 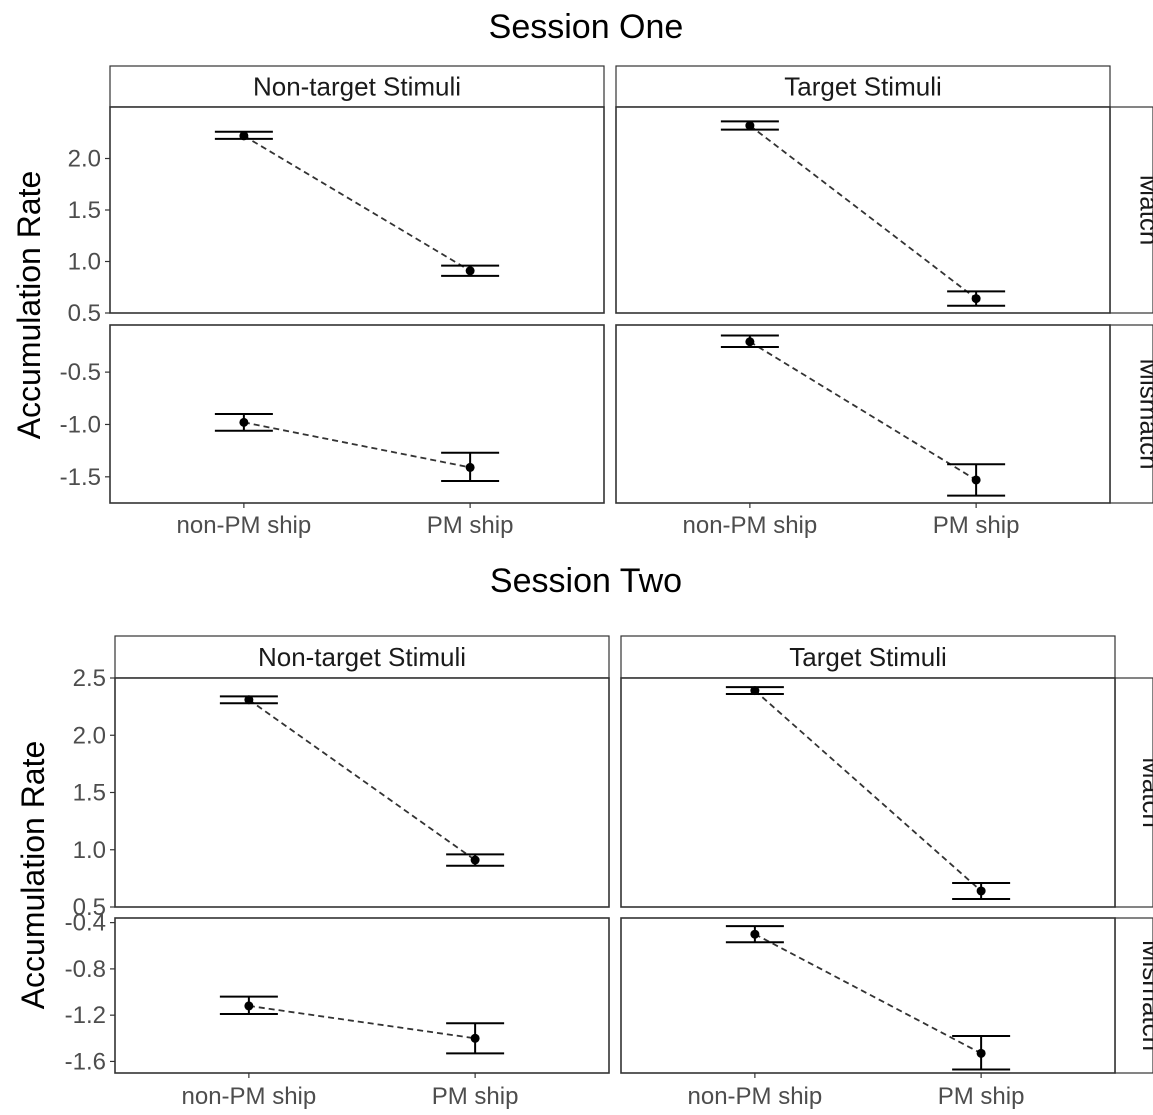 I want to click on y-tick-label: -1.0, so click(x=80, y=424).